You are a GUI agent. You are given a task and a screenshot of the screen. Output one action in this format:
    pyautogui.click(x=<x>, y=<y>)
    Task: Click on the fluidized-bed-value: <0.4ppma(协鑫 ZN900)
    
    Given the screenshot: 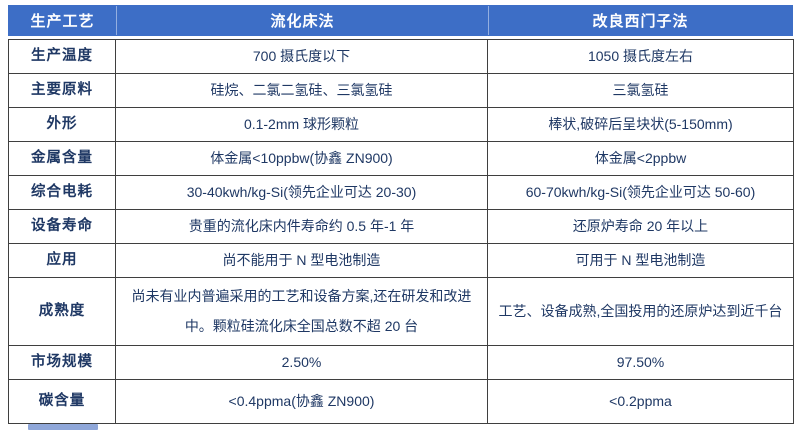 What is the action you would take?
    pyautogui.click(x=301, y=401)
    